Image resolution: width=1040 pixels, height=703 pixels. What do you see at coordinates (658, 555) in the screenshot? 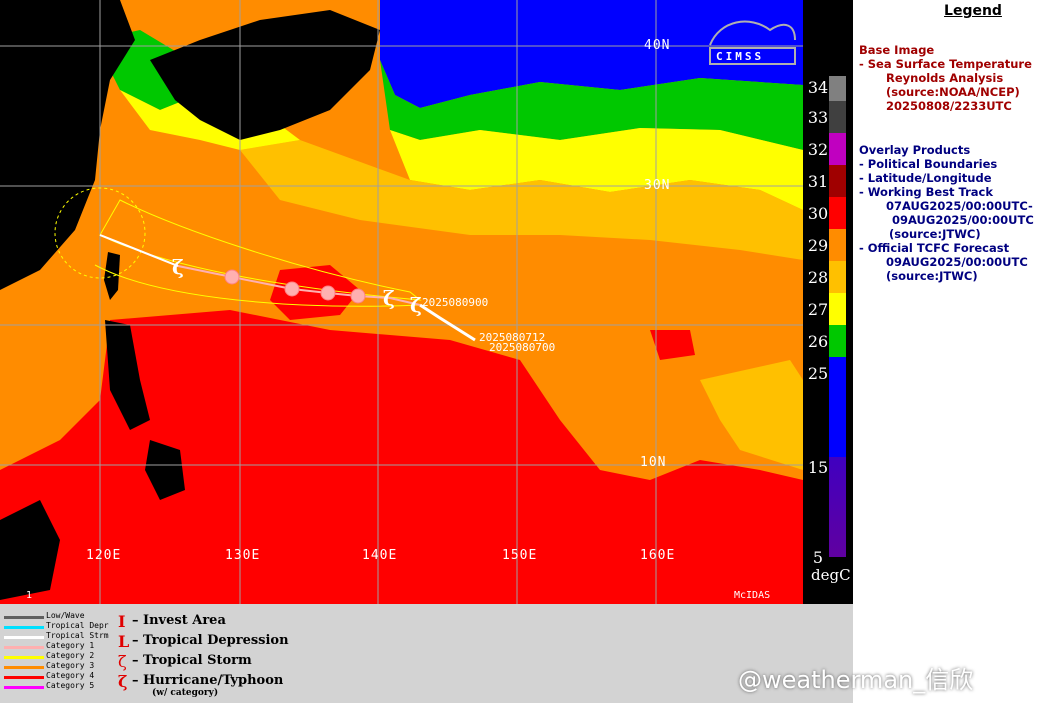
I see `lon-label-160e: 160E` at bounding box center [658, 555].